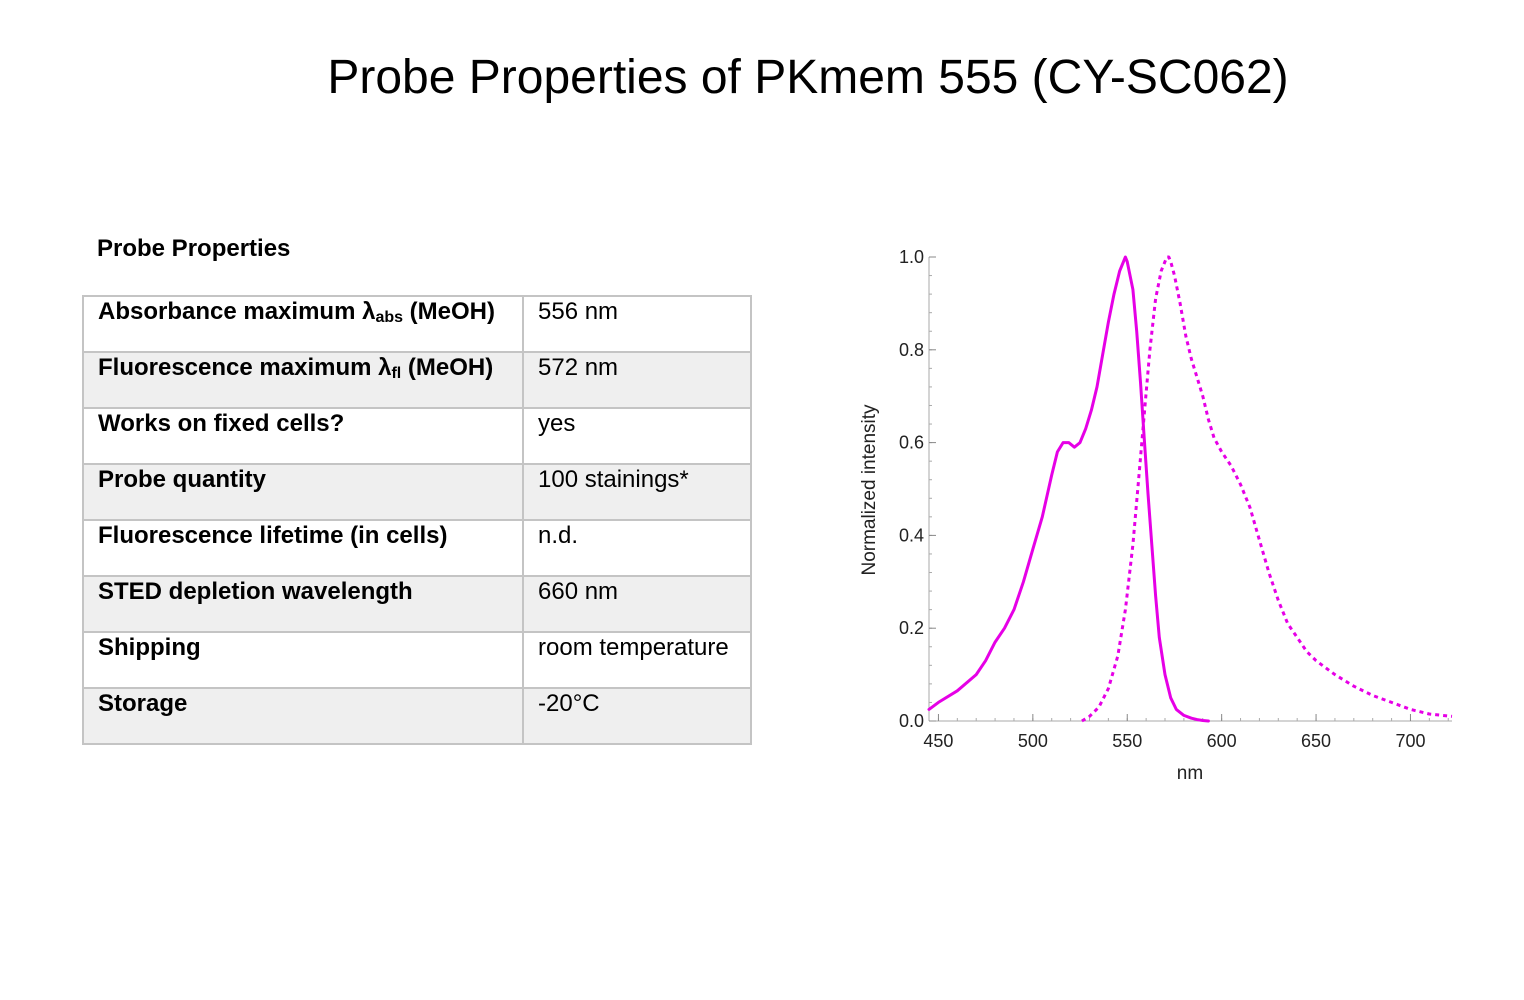  What do you see at coordinates (637, 660) in the screenshot?
I see `property-value: room temperature` at bounding box center [637, 660].